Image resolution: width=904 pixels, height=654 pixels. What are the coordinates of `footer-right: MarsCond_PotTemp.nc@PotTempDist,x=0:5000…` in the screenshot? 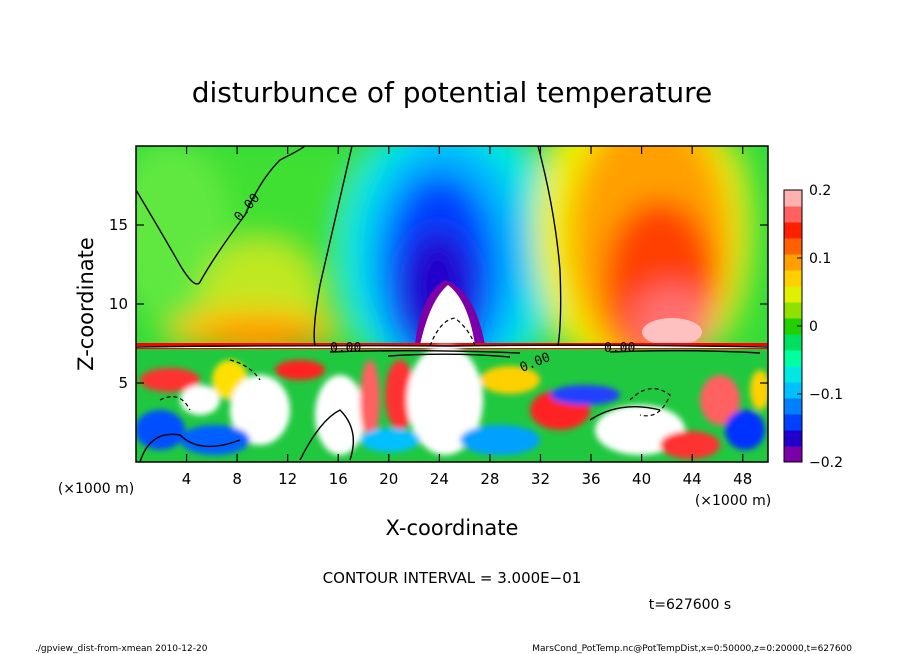 It's located at (692, 649).